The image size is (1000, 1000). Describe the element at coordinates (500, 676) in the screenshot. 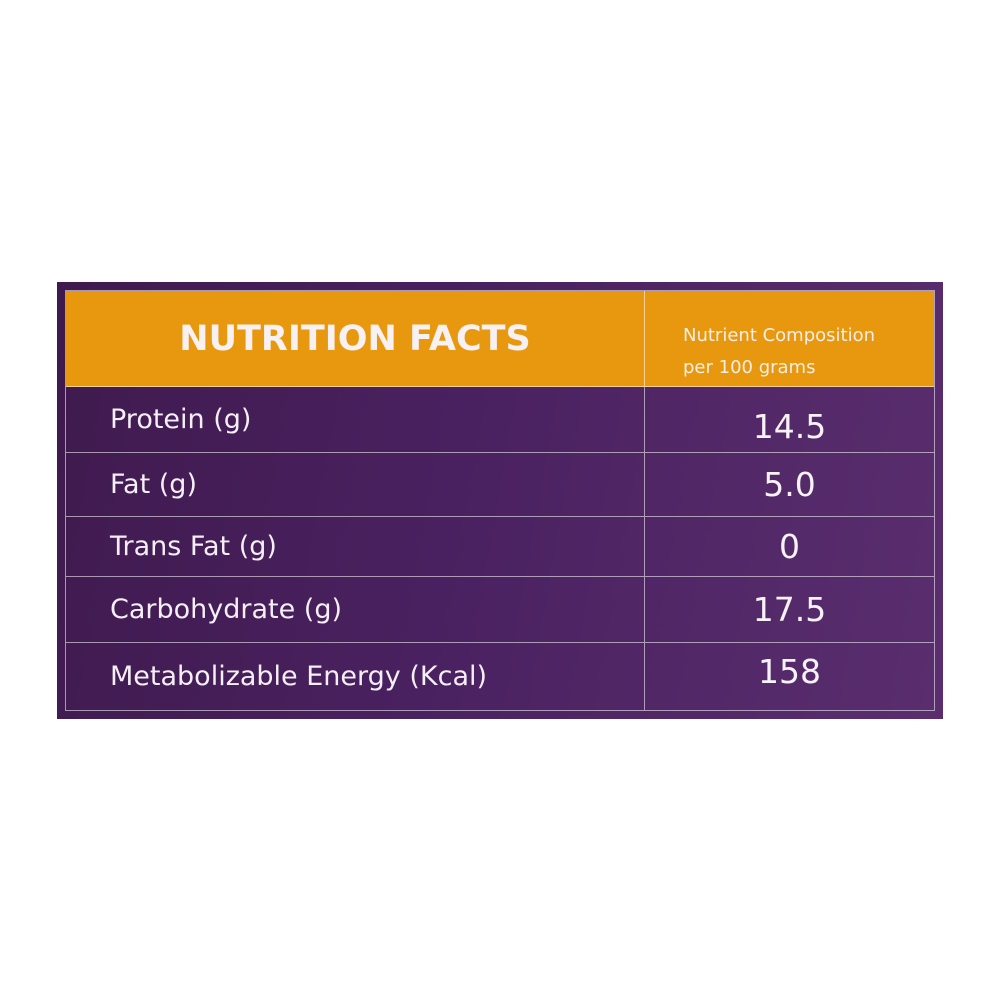

I see `table-row: Metabolizable Energy (Kcal) 158` at that location.